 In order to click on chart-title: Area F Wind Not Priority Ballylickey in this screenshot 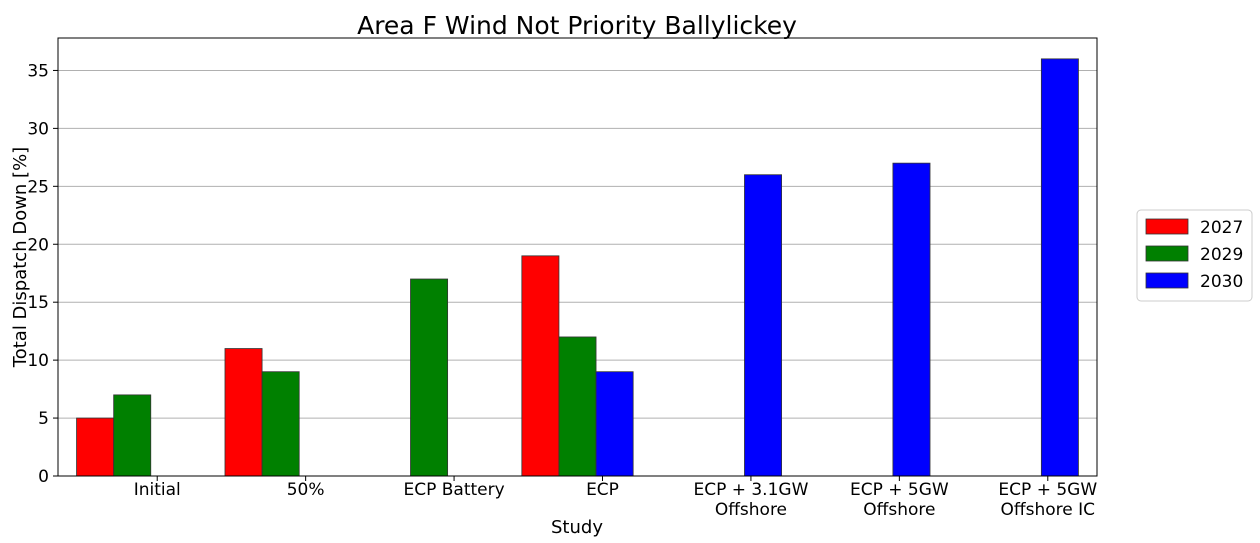, I will do `click(577, 25)`.